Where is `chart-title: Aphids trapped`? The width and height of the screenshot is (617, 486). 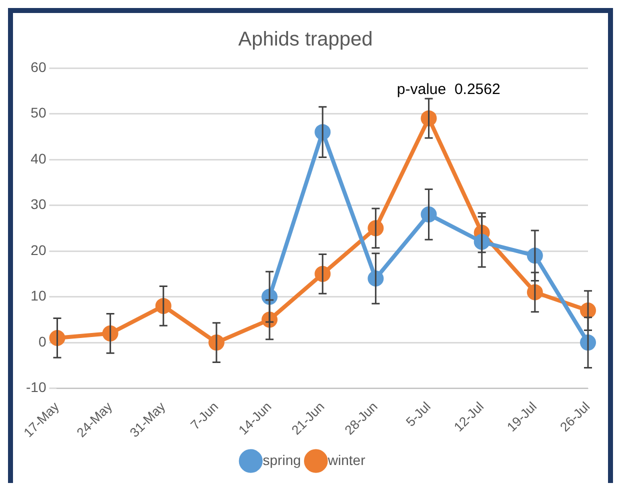 chart-title: Aphids trapped is located at coordinates (305, 39).